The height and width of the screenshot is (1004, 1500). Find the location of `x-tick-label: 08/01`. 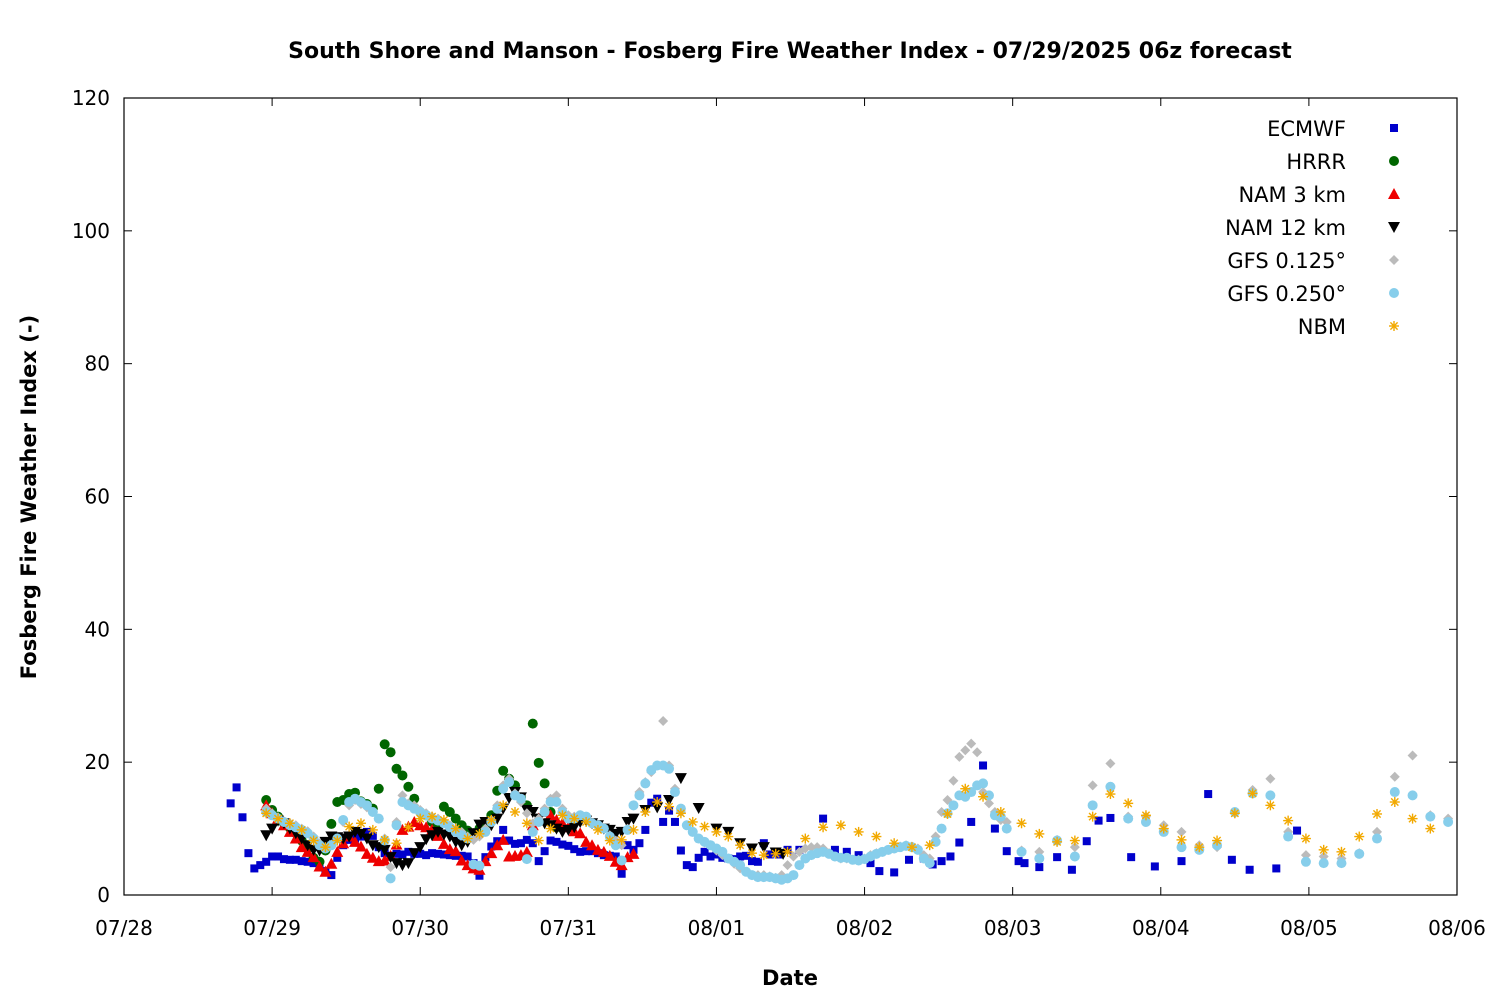

x-tick-label: 08/01 is located at coordinates (717, 928).